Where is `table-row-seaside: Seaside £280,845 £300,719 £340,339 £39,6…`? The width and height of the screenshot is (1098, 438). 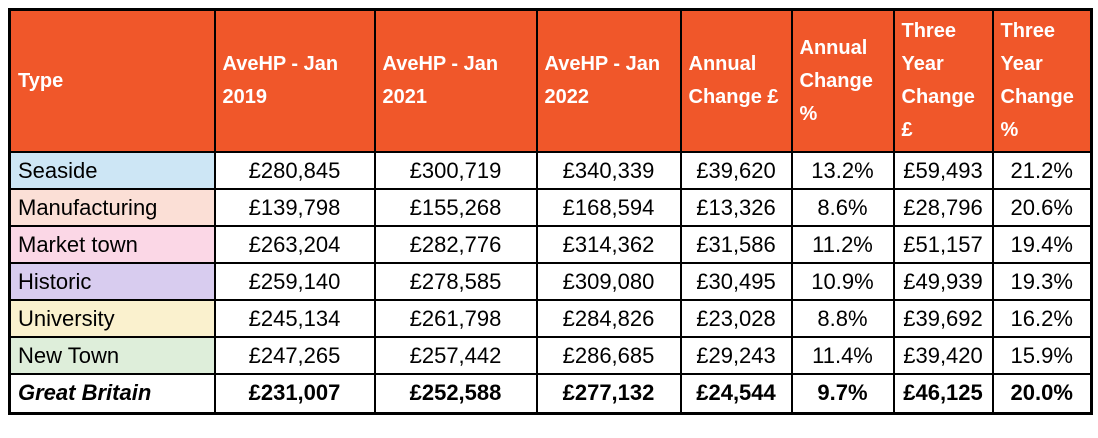
table-row-seaside: Seaside £280,845 £300,719 £340,339 £39,6… is located at coordinates (550, 170).